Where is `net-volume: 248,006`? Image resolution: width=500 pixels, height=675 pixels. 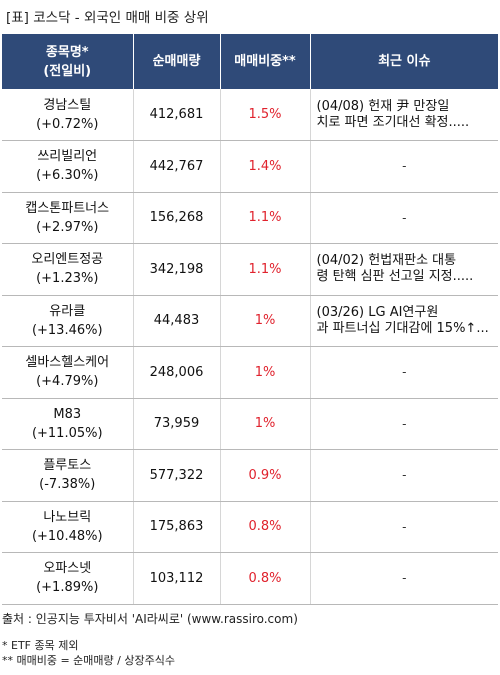
net-volume: 248,006 is located at coordinates (177, 372).